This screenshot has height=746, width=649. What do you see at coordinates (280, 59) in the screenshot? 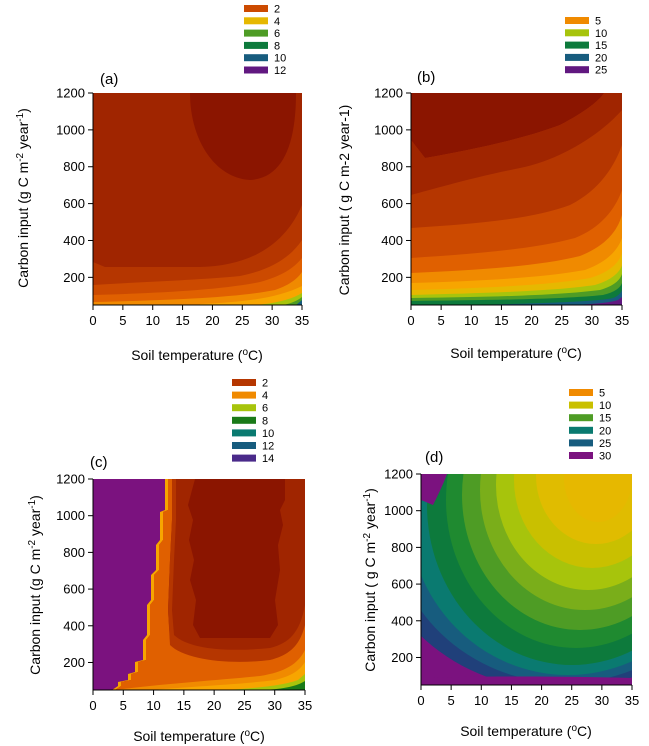
I see `legend-label-a-4: 10` at bounding box center [280, 59].